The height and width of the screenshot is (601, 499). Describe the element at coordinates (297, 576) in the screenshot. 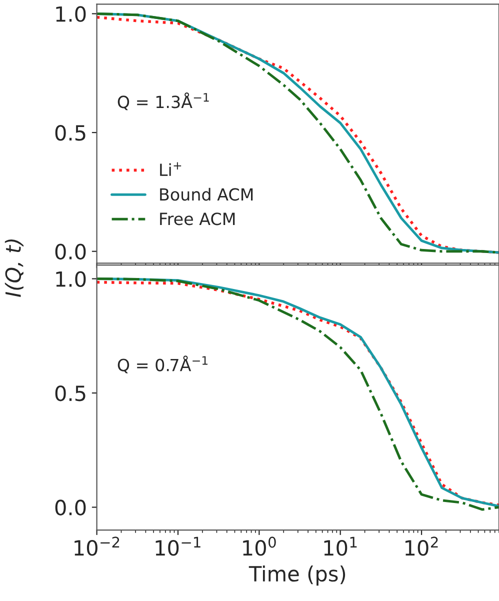

I see `x-axis-title: Time (ps)` at that location.